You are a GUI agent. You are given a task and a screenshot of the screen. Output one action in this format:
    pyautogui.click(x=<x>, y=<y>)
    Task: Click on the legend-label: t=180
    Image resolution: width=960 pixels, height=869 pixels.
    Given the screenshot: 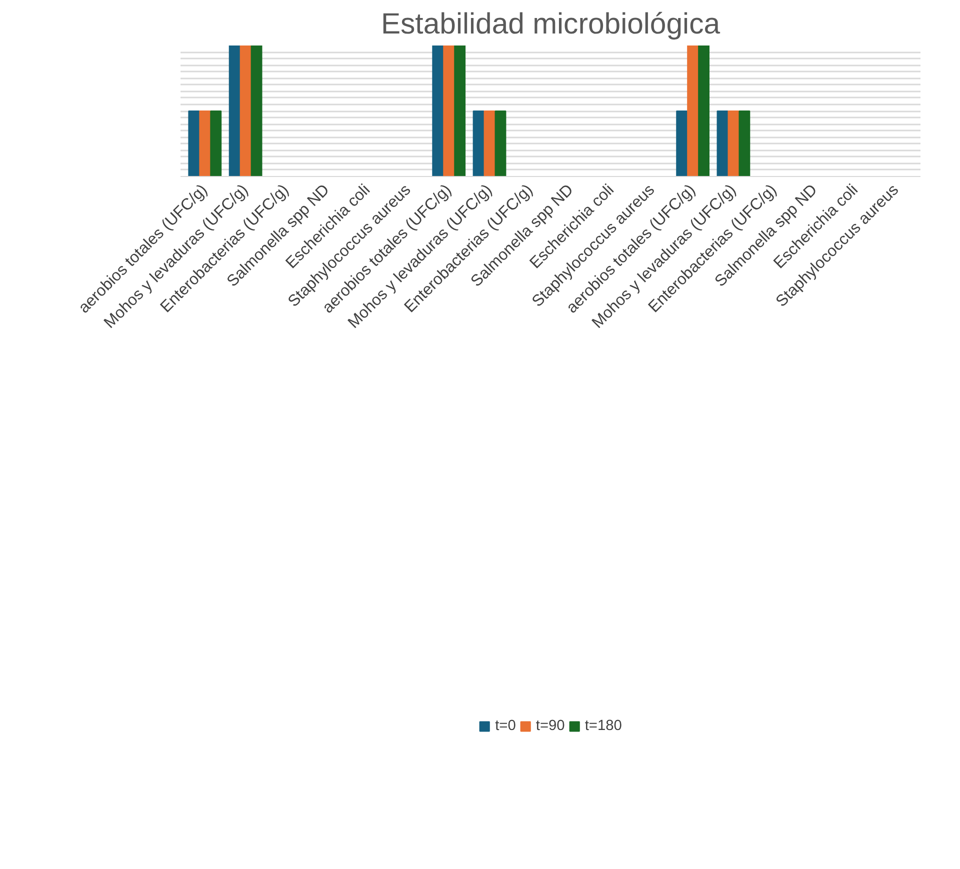 What is the action you would take?
    pyautogui.click(x=603, y=726)
    